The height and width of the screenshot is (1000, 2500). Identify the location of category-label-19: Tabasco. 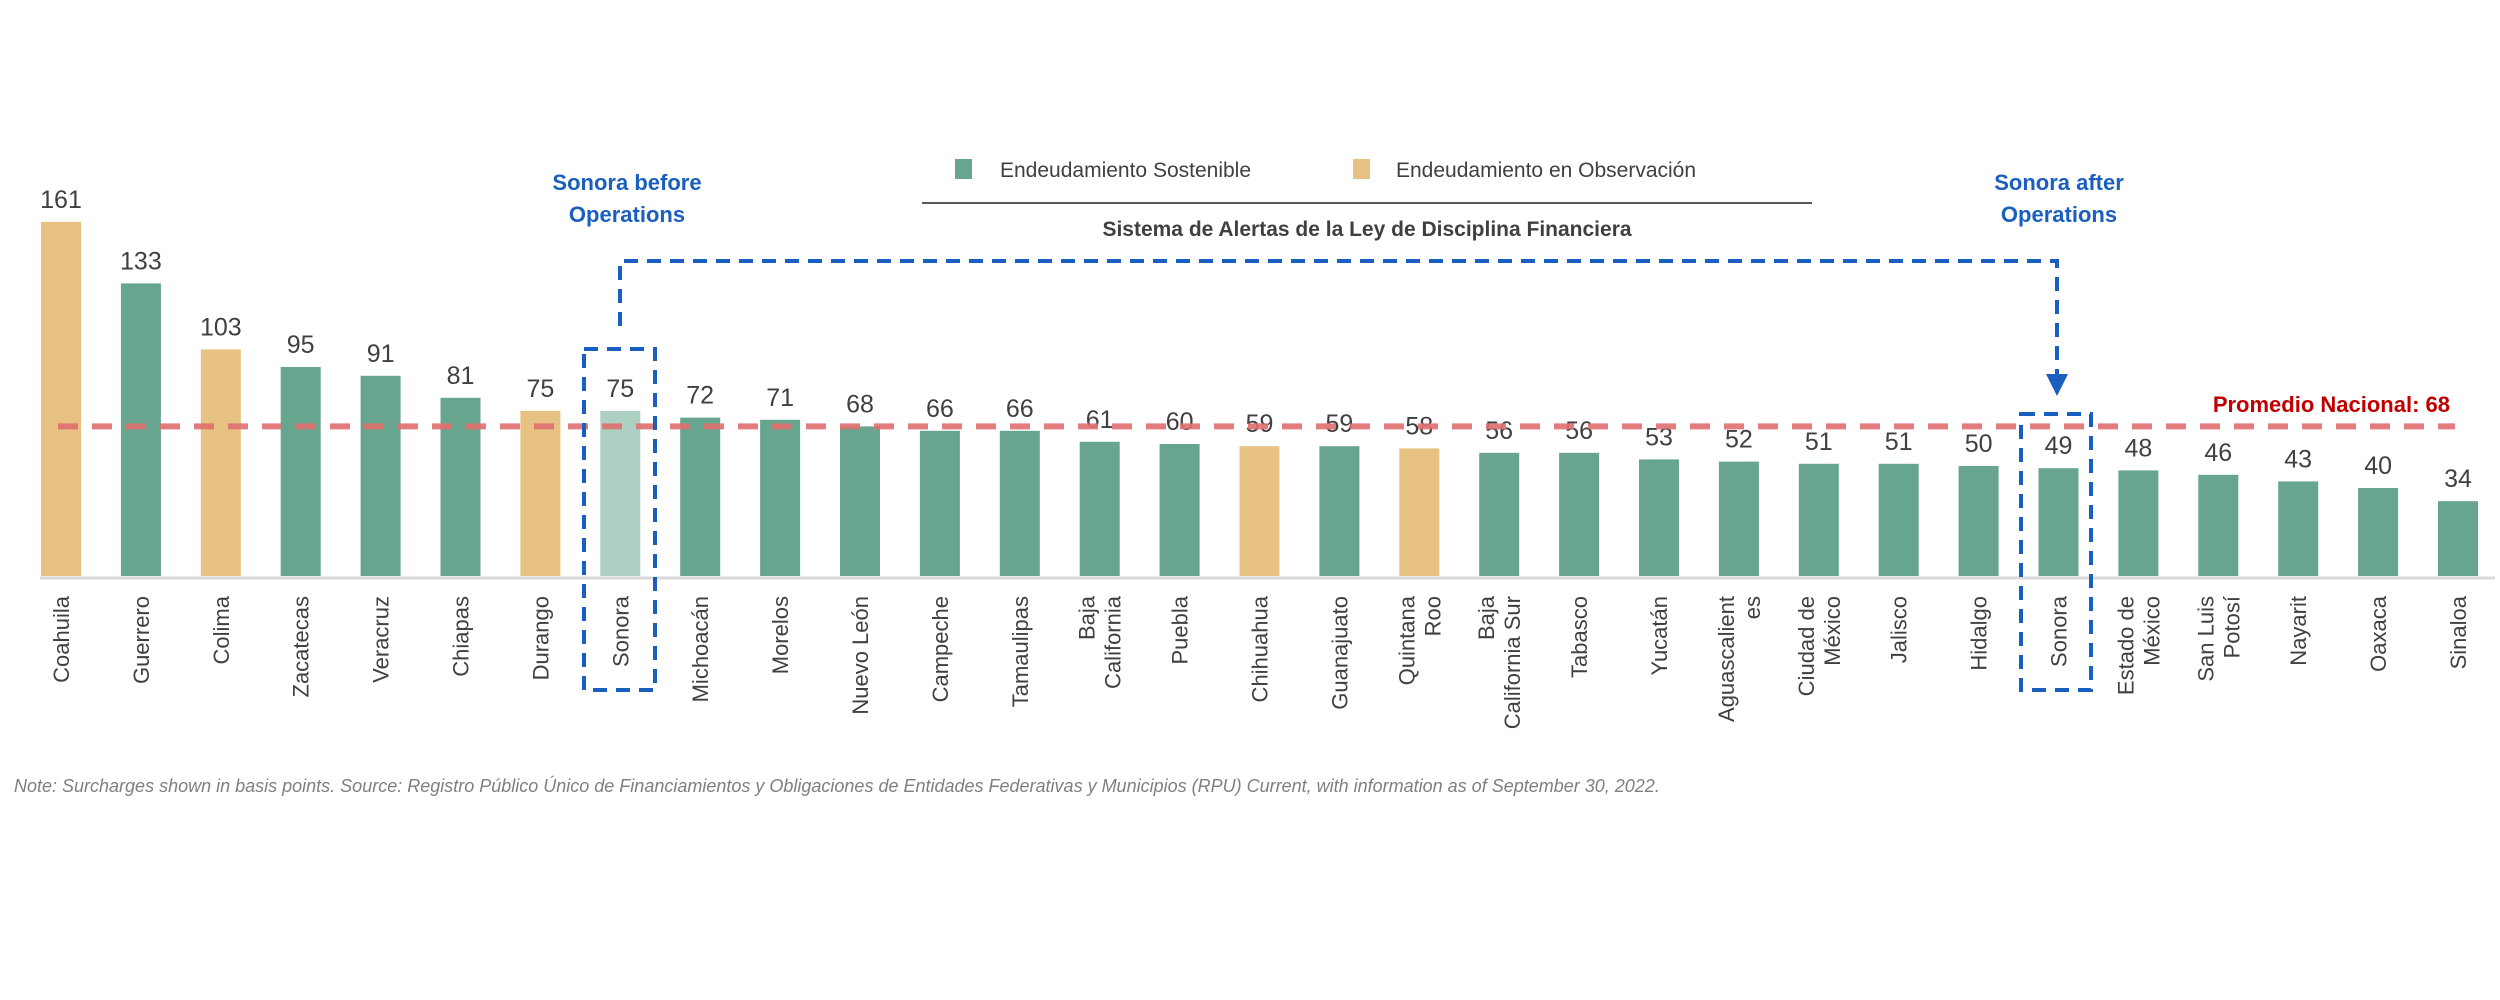
(1579, 637).